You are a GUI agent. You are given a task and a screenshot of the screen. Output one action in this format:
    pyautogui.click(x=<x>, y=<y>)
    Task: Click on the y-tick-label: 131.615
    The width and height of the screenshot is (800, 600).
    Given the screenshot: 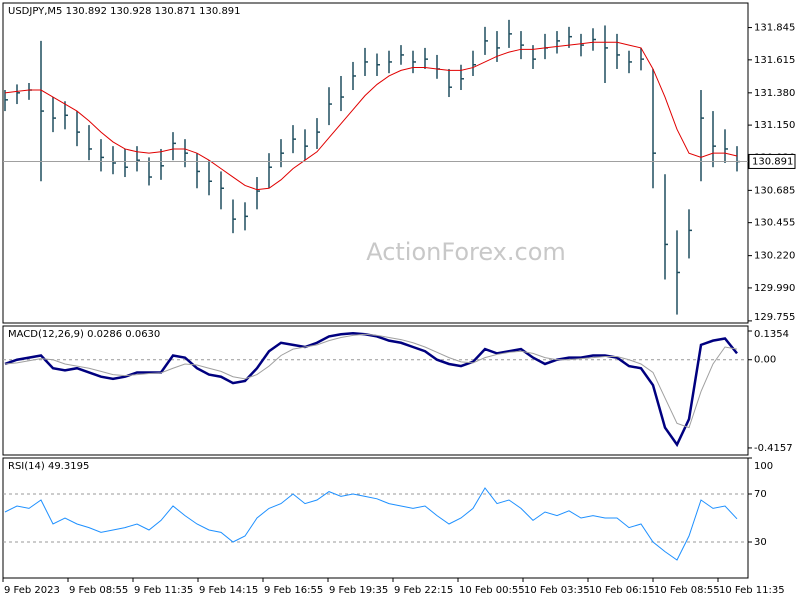 What is the action you would take?
    pyautogui.click(x=774, y=60)
    